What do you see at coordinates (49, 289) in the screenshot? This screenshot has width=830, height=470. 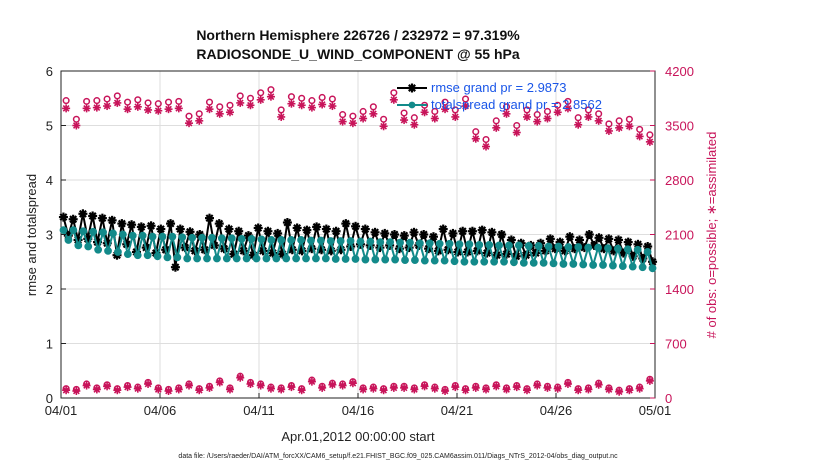 I see `y-left-tick-label: 2` at bounding box center [49, 289].